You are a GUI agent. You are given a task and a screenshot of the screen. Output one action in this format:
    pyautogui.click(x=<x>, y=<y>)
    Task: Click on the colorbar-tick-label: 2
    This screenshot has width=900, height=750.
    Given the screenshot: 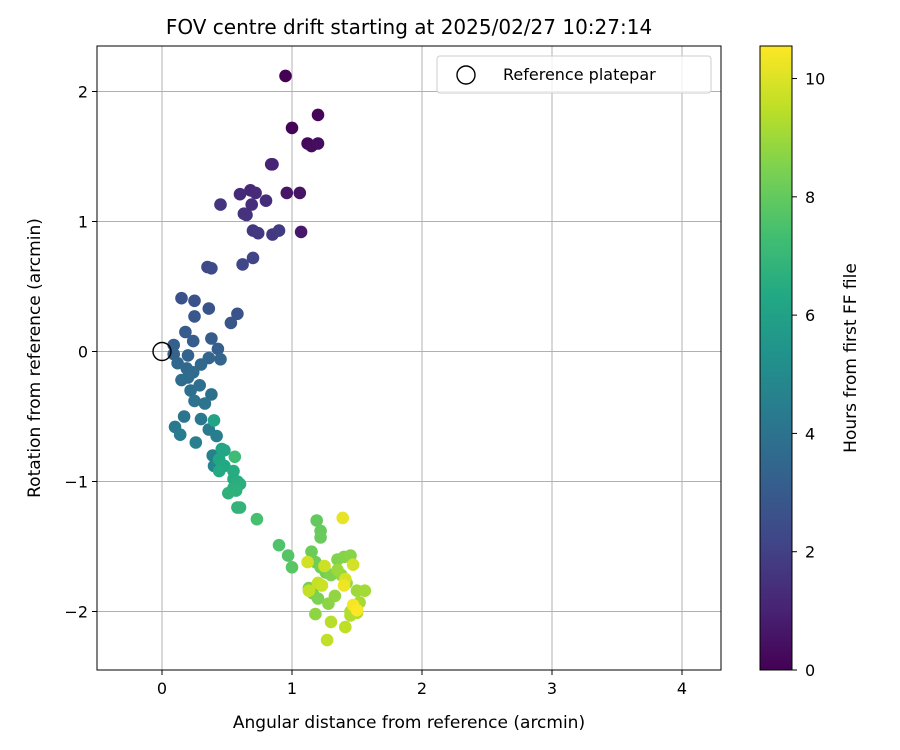 What is the action you would take?
    pyautogui.click(x=810, y=552)
    